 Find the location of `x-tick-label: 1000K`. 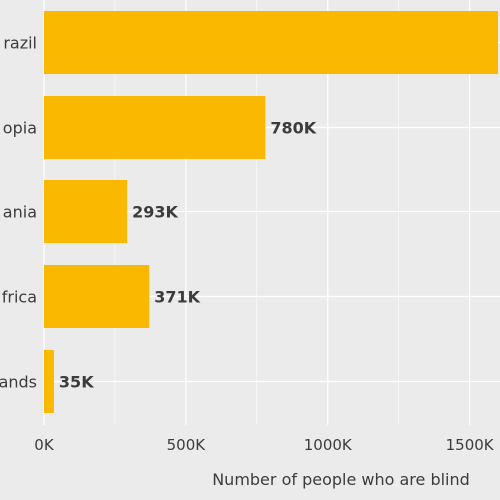

x-tick-label: 1000K is located at coordinates (328, 445).